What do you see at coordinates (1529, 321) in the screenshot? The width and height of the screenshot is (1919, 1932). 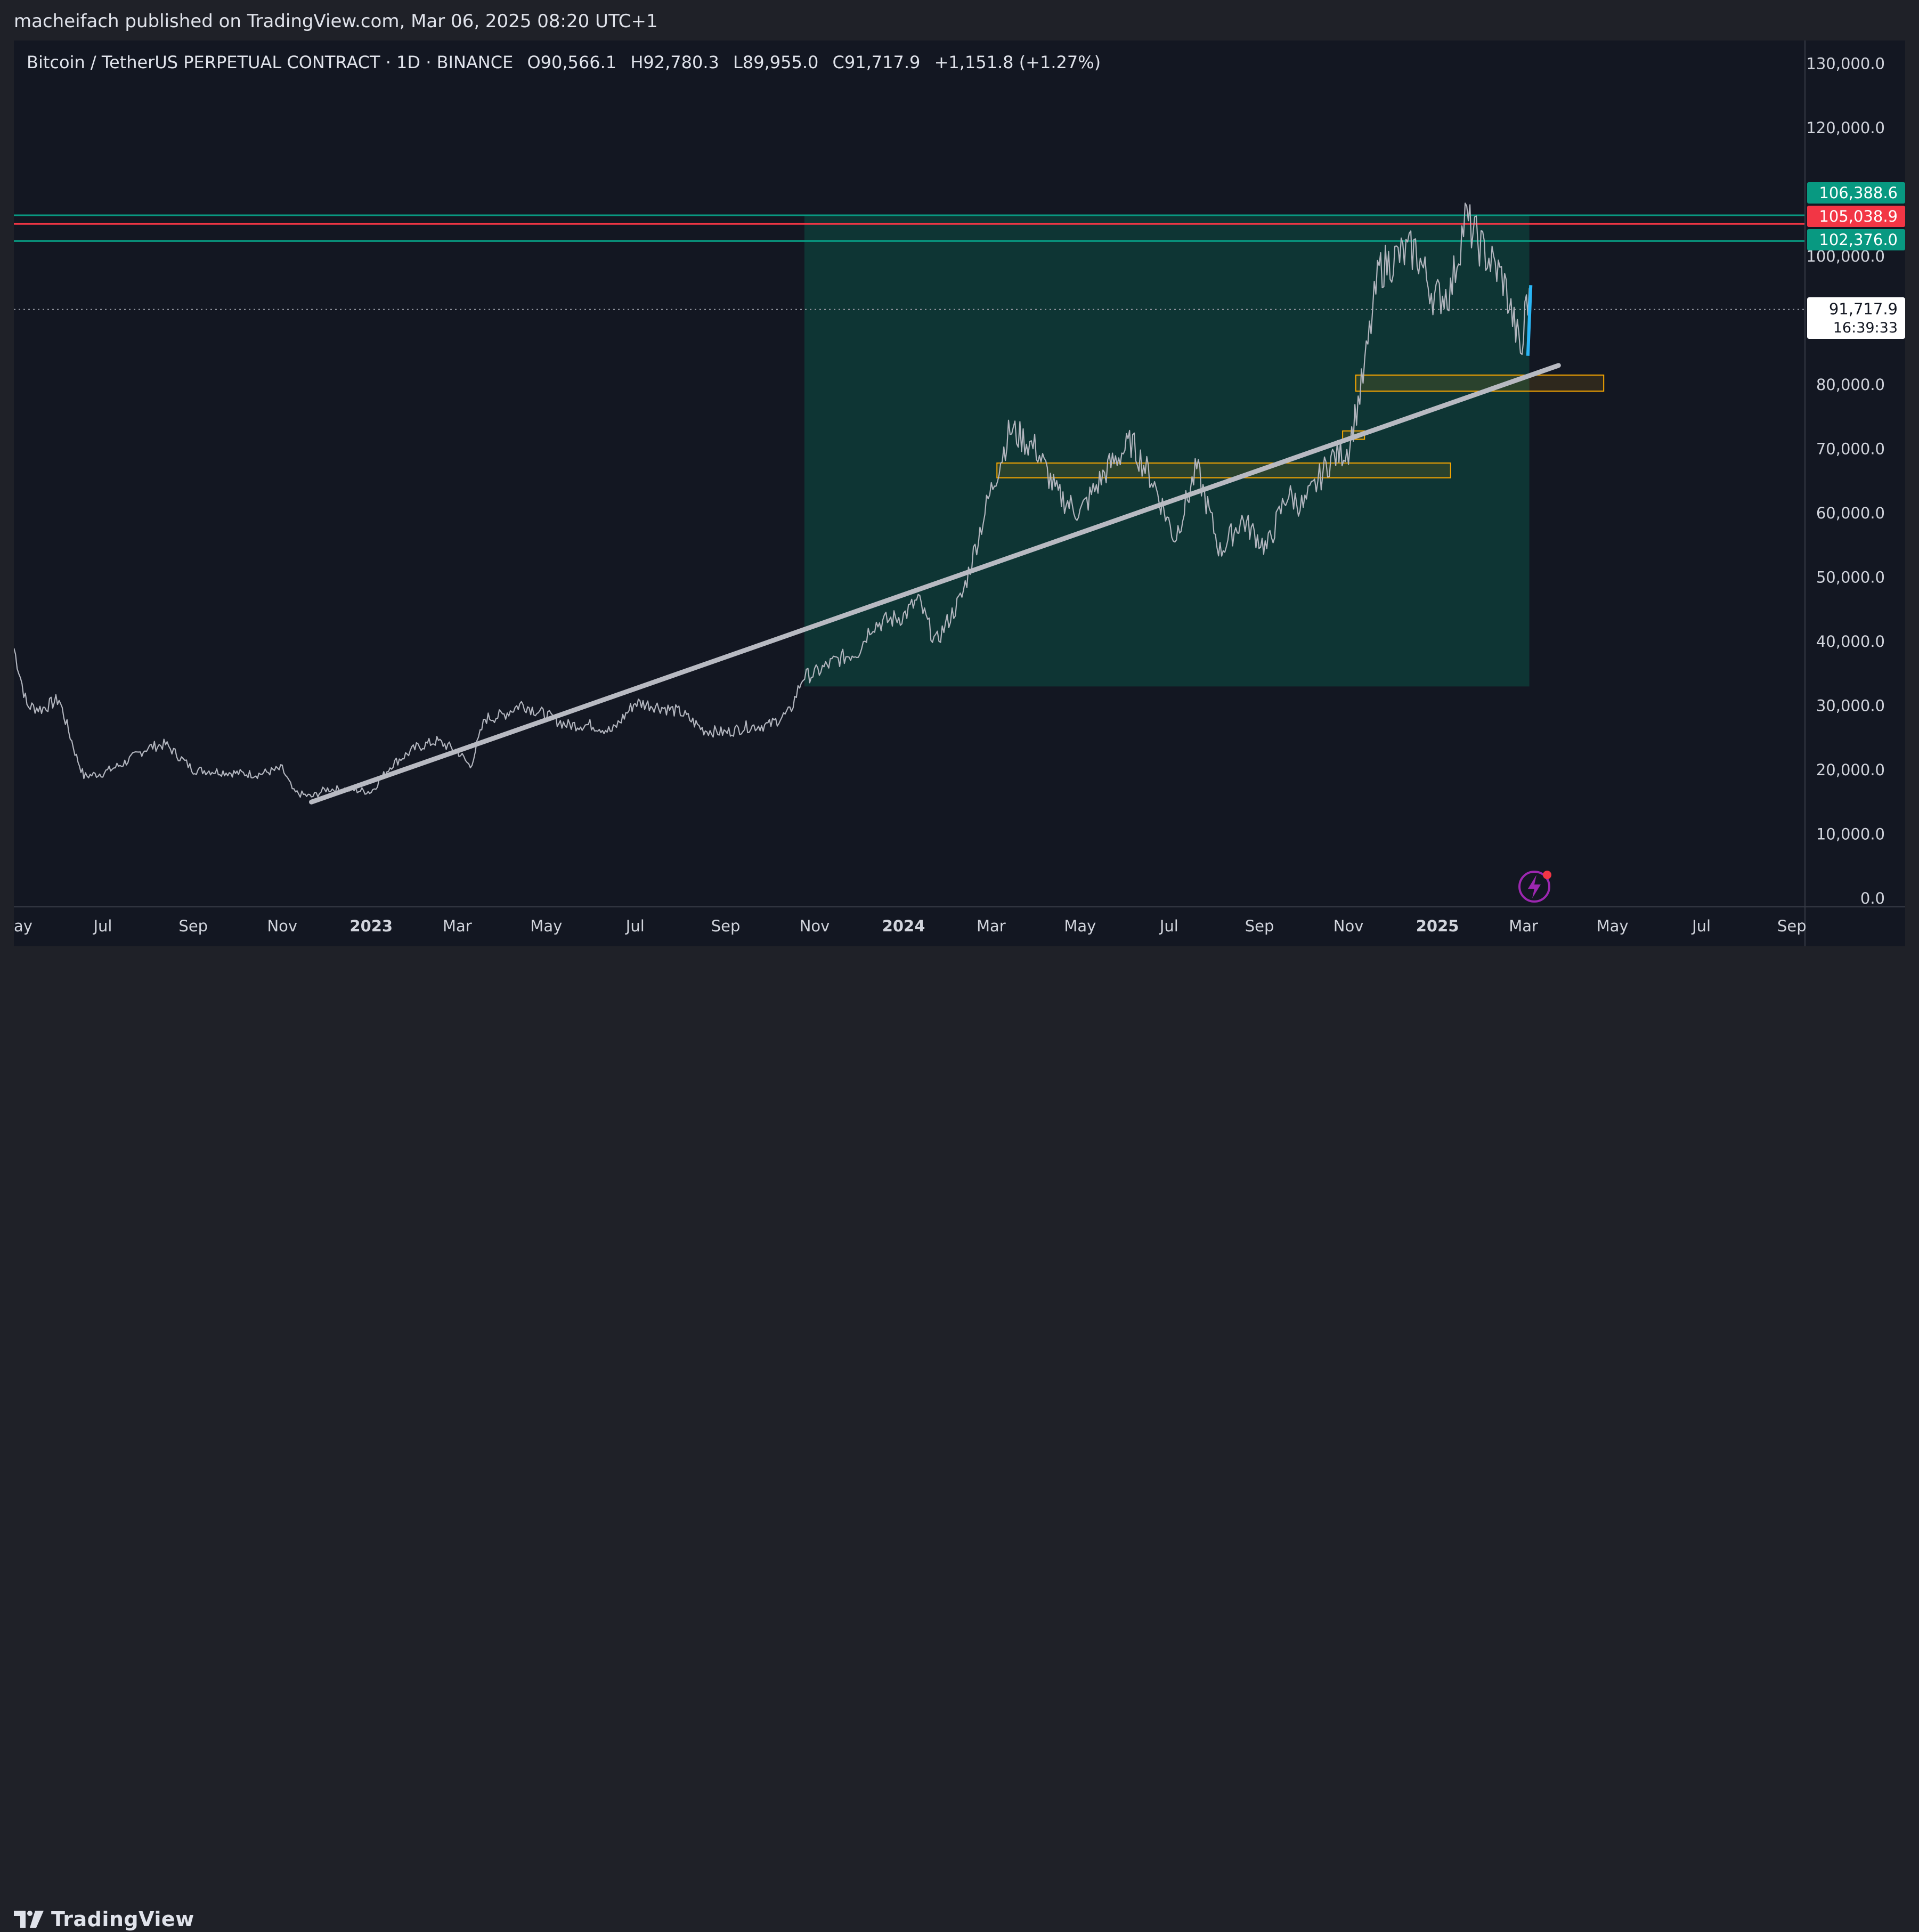 I see `recent-candles` at bounding box center [1529, 321].